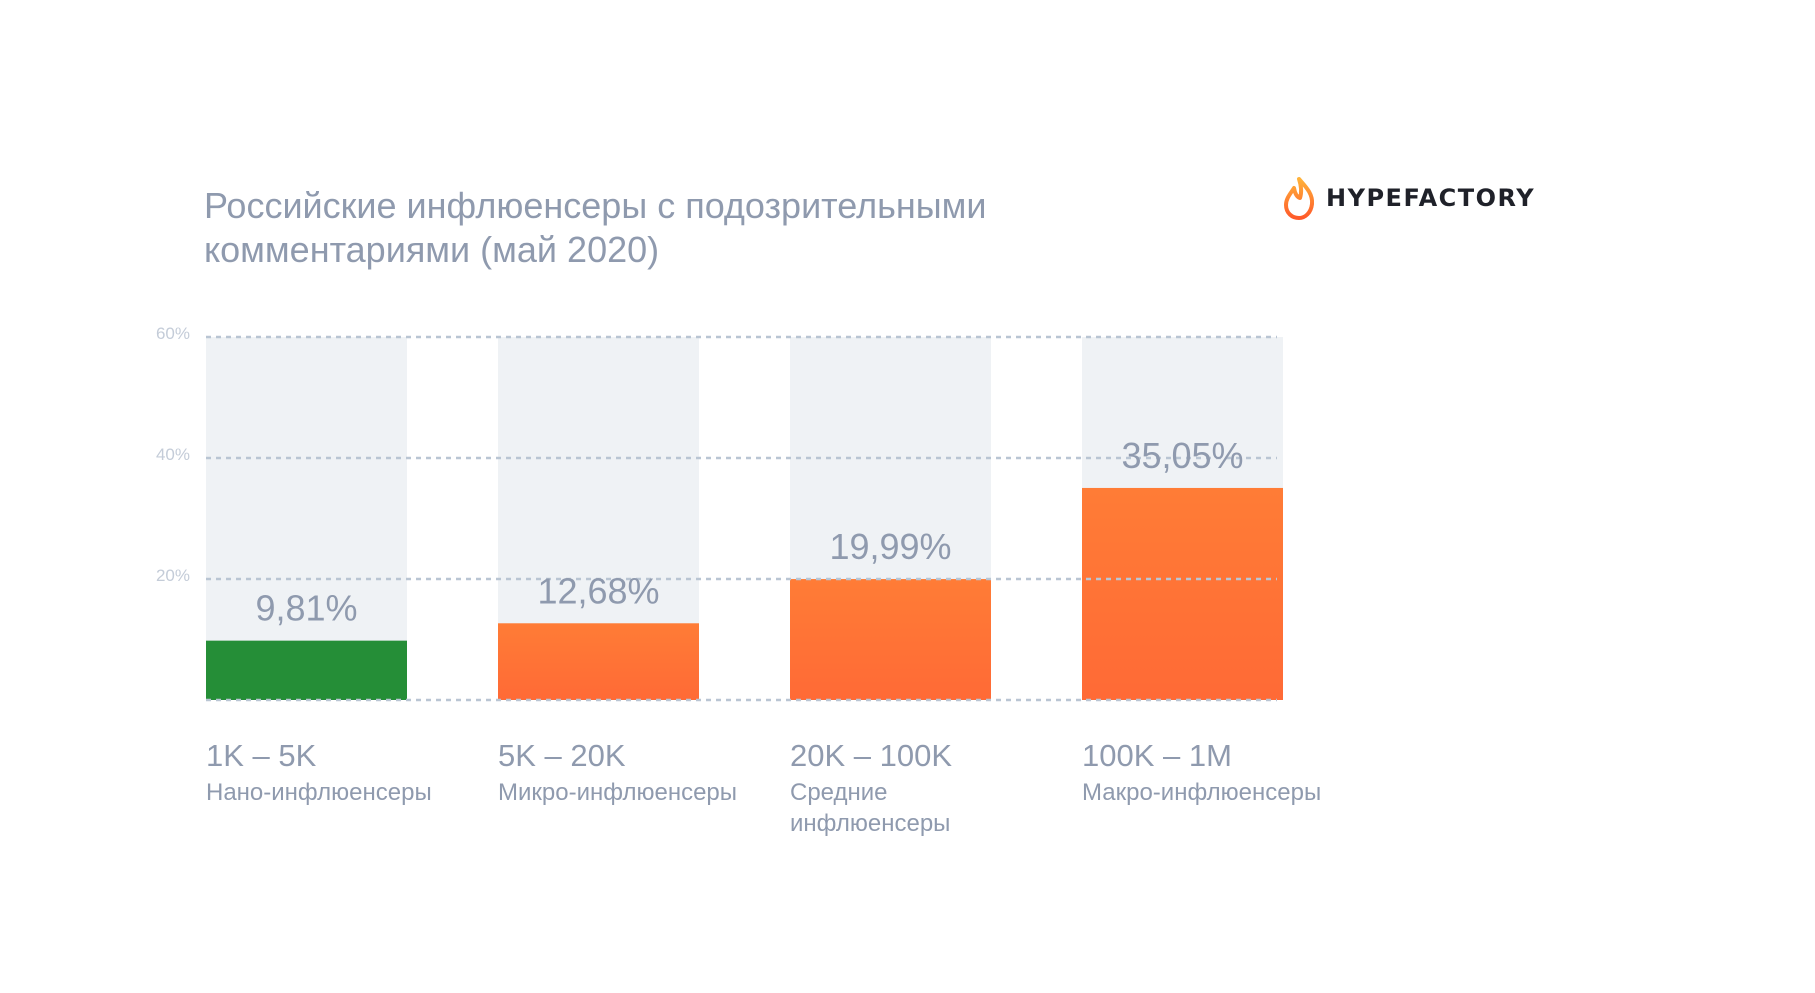 This screenshot has height=993, width=1815. What do you see at coordinates (306, 608) in the screenshot?
I see `value-label: 9,81%` at bounding box center [306, 608].